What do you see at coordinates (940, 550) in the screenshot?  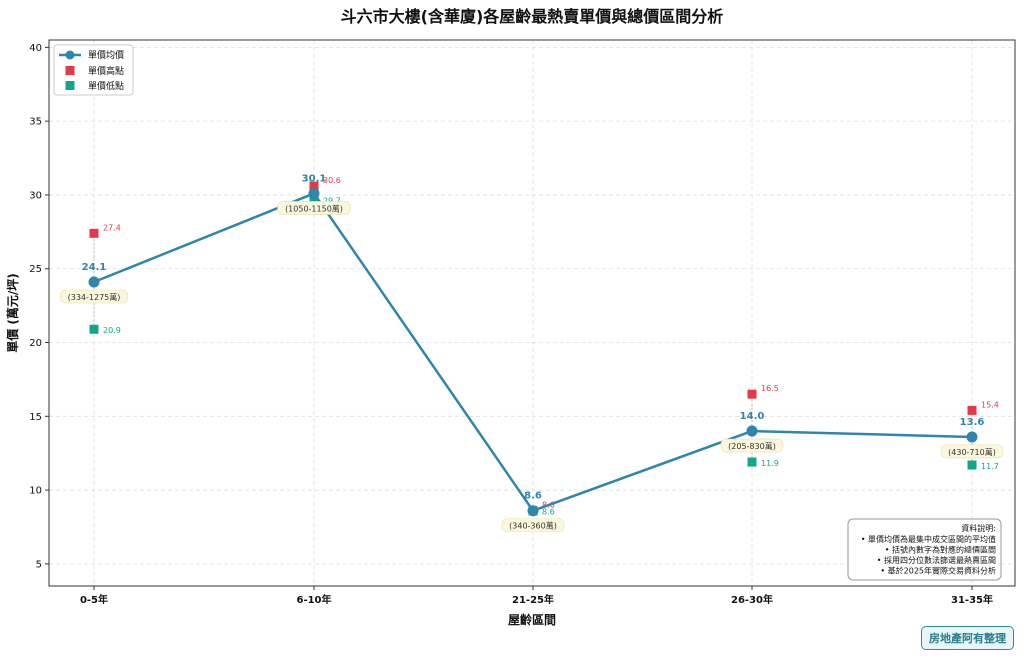 I see `note-line: • 括號內數字為對應的總價區間` at bounding box center [940, 550].